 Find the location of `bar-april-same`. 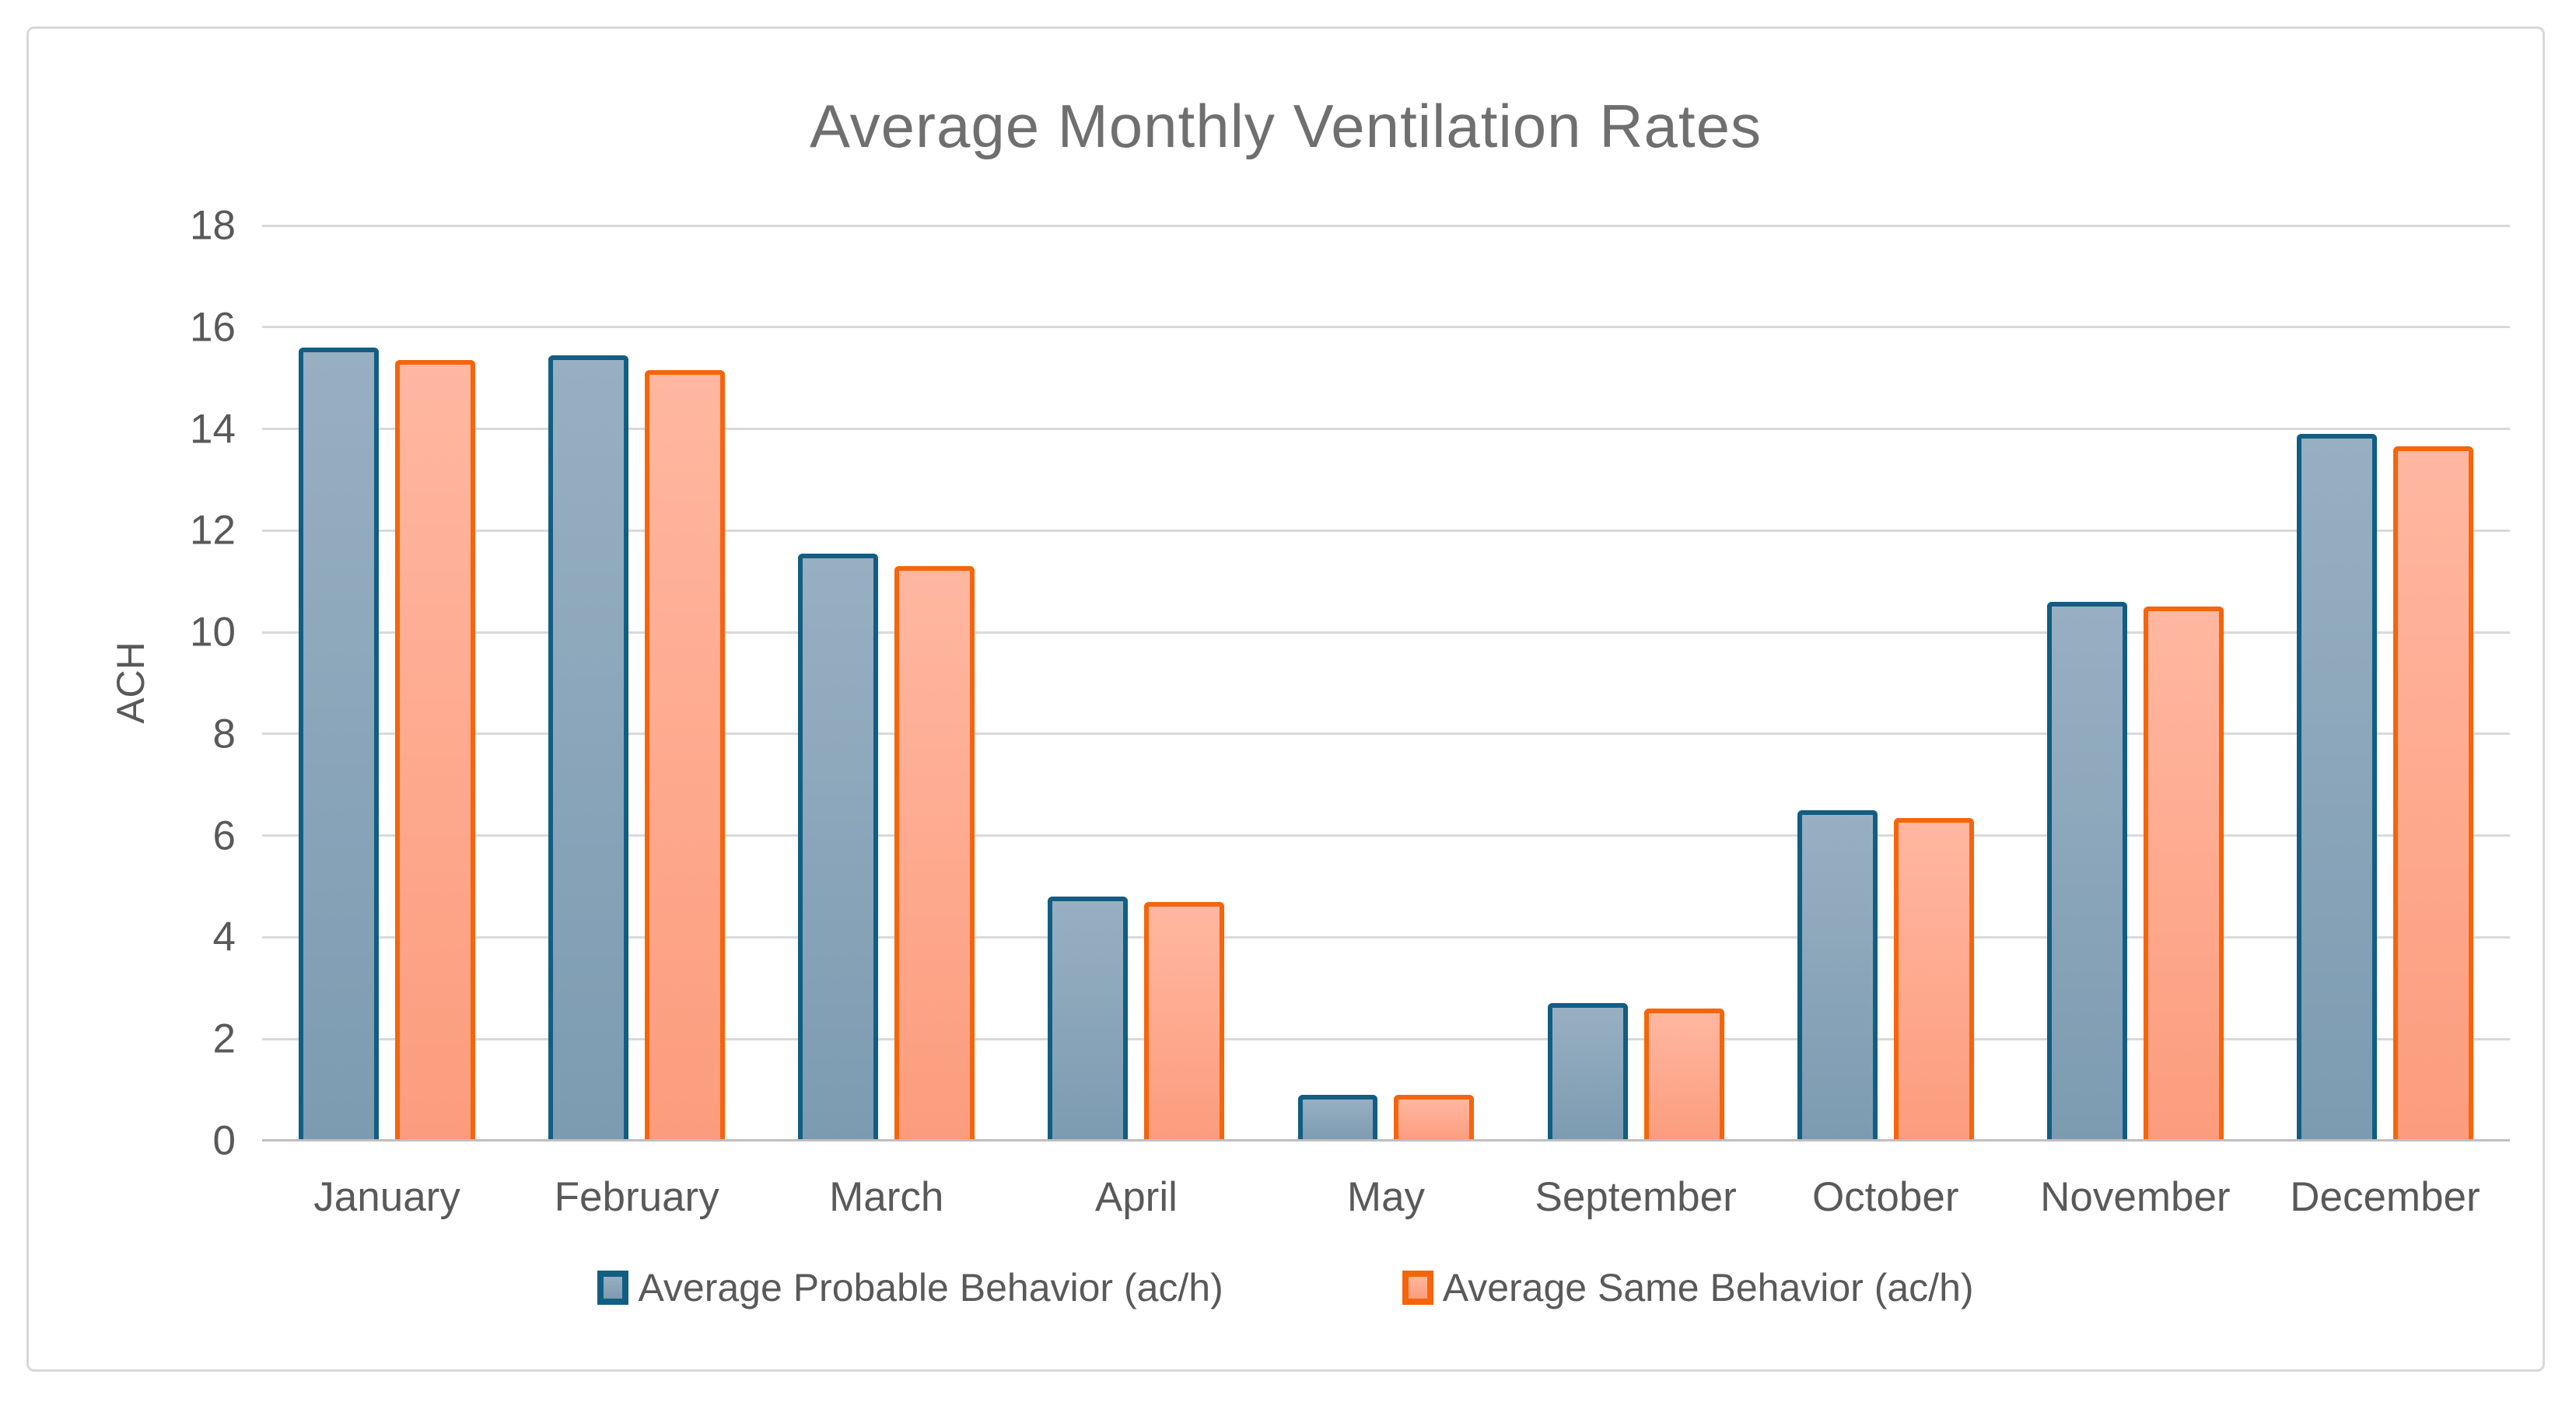

bar-april-same is located at coordinates (1185, 1021).